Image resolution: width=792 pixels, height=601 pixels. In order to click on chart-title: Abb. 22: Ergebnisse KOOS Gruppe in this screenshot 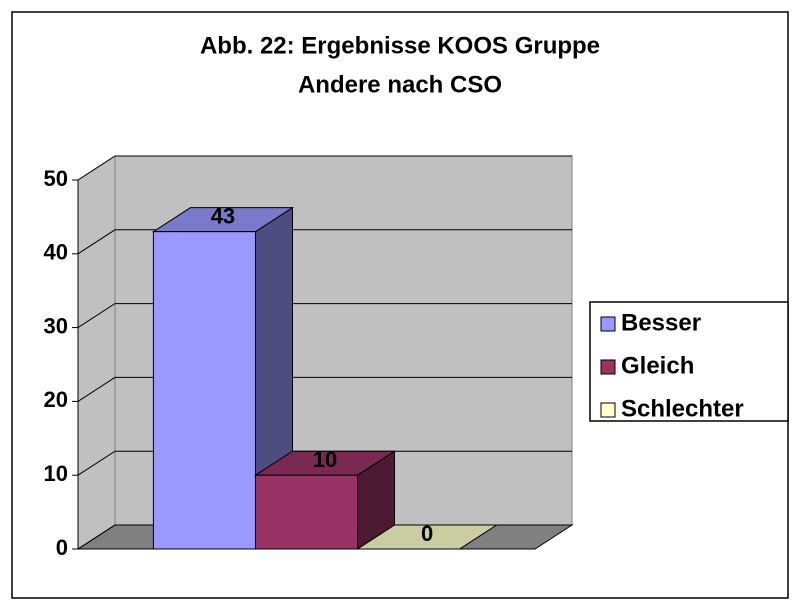, I will do `click(400, 45)`.